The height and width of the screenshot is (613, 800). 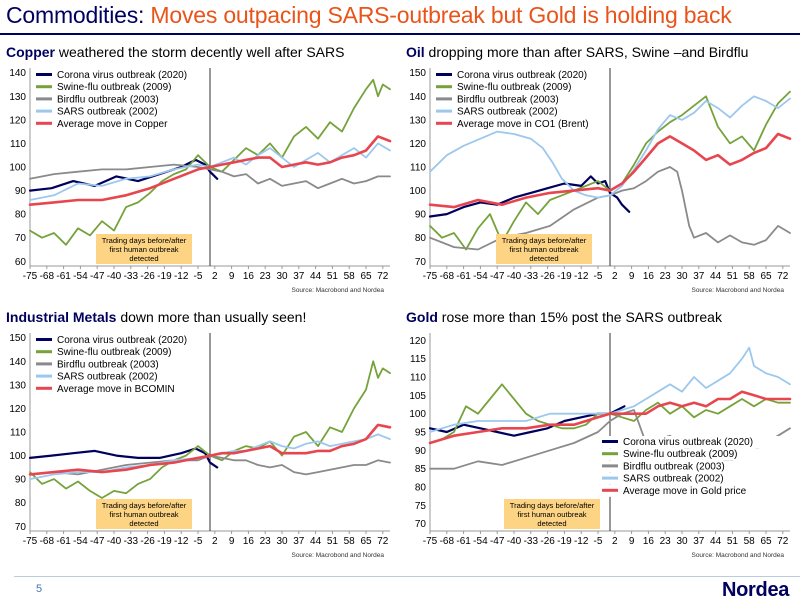 I want to click on oil-x-tick-label: 51, so click(x=733, y=276).